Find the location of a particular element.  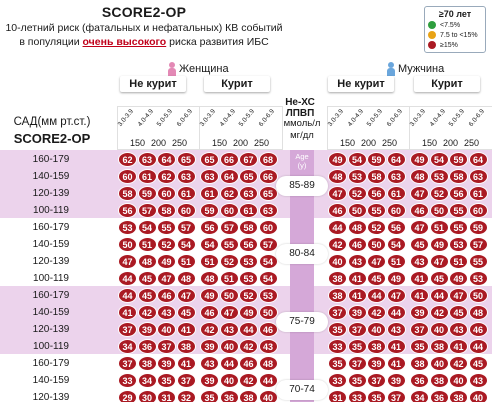

column-mg-label: 250 is located at coordinates (180, 143).